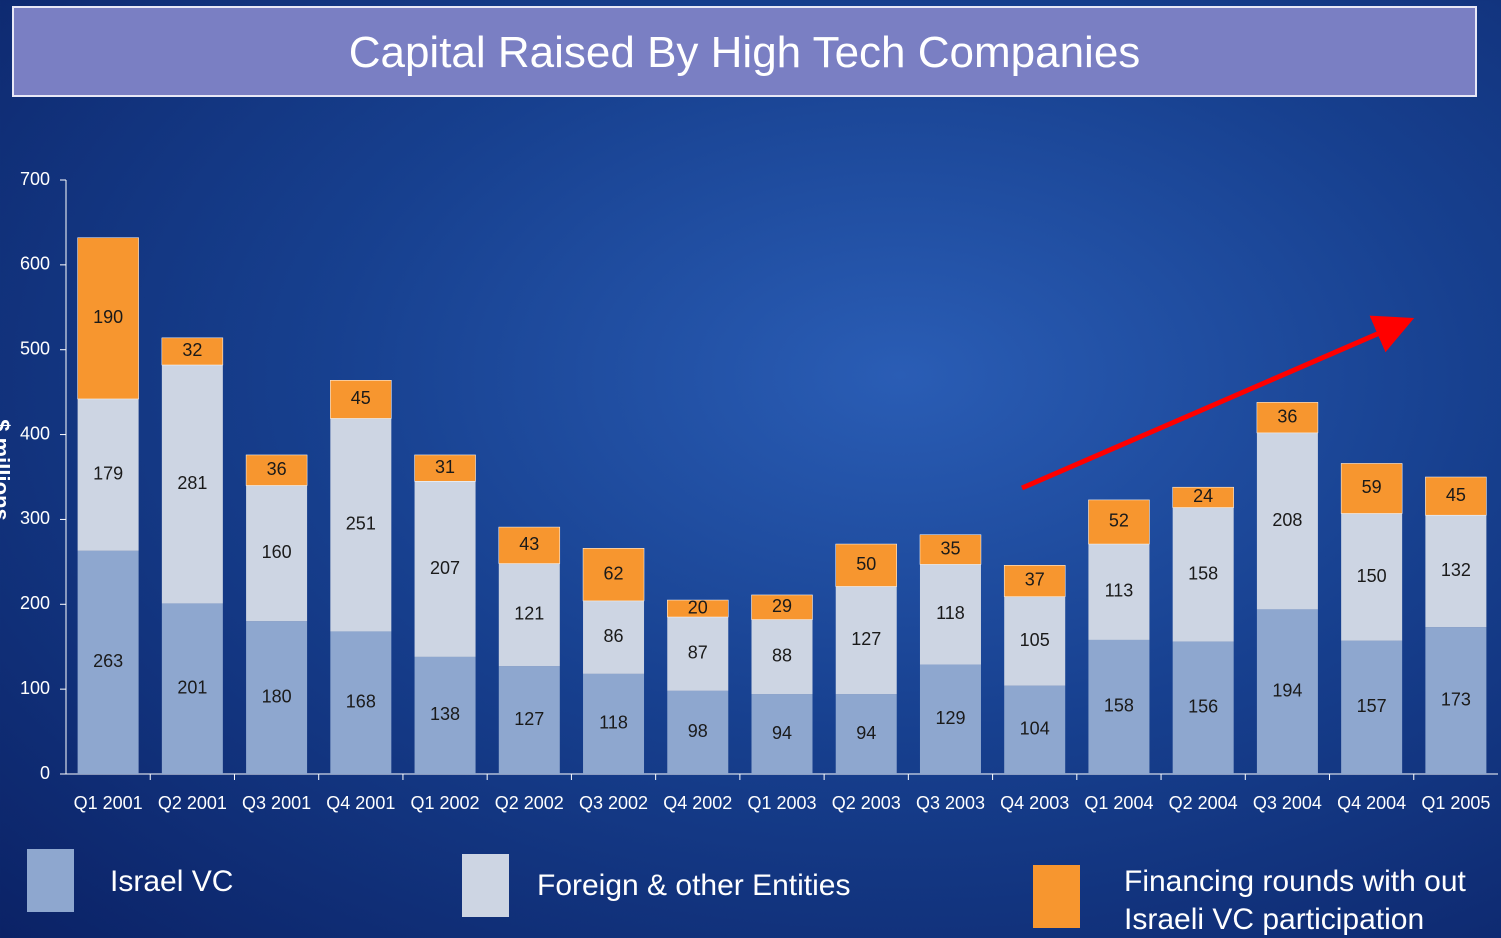  I want to click on data-label: 150, so click(1372, 576).